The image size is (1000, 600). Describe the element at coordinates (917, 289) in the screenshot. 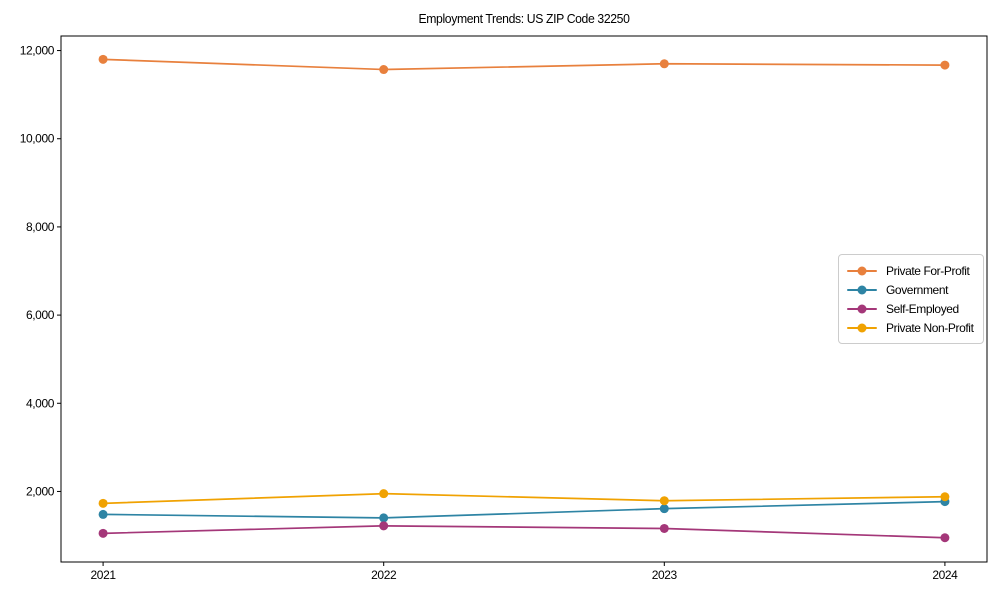

I see `legend-label: Government` at that location.